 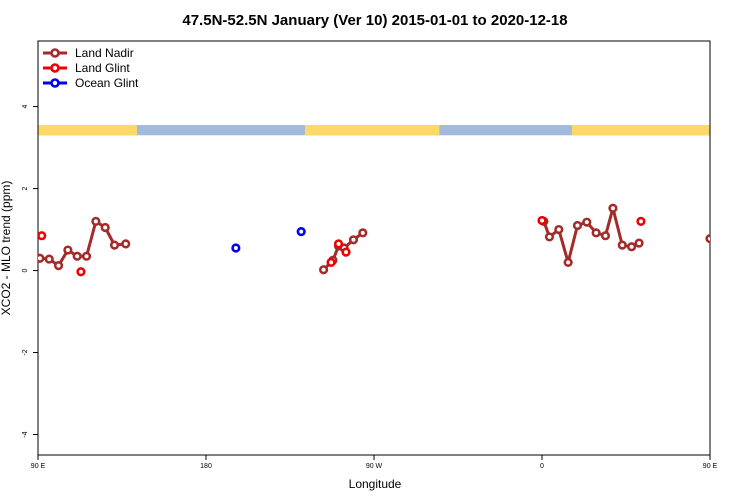 I want to click on legend-label: Land Nadir, so click(x=104, y=53).